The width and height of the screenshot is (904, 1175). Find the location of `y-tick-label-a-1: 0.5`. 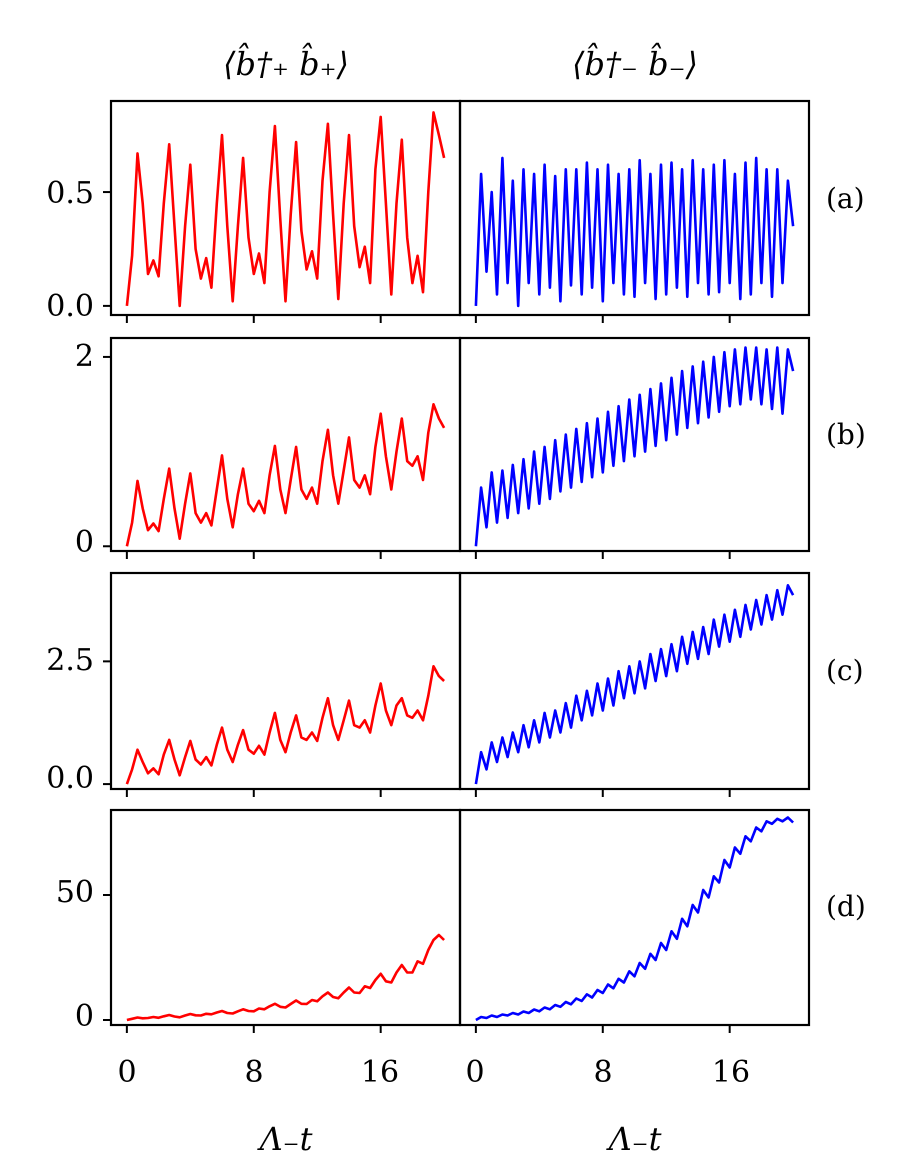

y-tick-label-a-1: 0.5 is located at coordinates (70, 193).